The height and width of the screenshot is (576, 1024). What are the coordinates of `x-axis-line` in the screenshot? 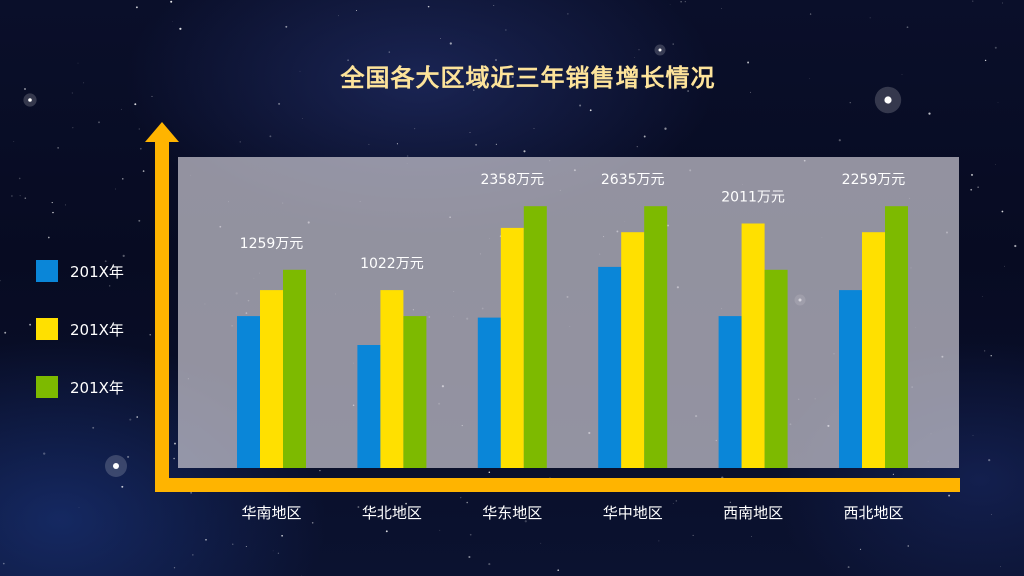 It's located at (557, 485).